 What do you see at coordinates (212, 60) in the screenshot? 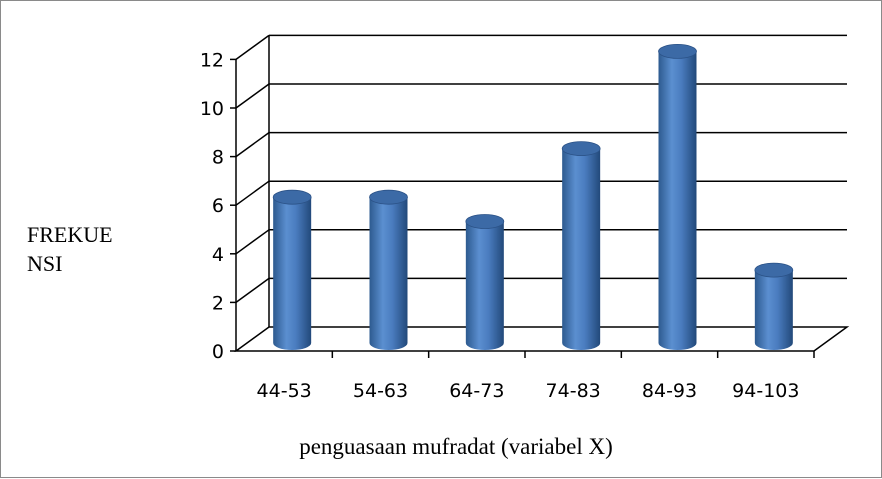
I see `y-tick-label: 12` at bounding box center [212, 60].